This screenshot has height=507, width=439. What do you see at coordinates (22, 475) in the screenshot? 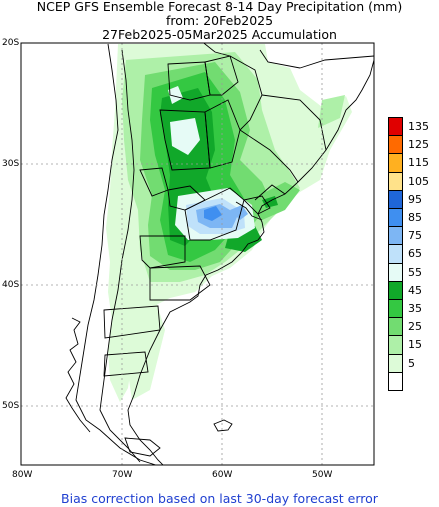
I see `lon-label-80w: 80W` at bounding box center [22, 475].